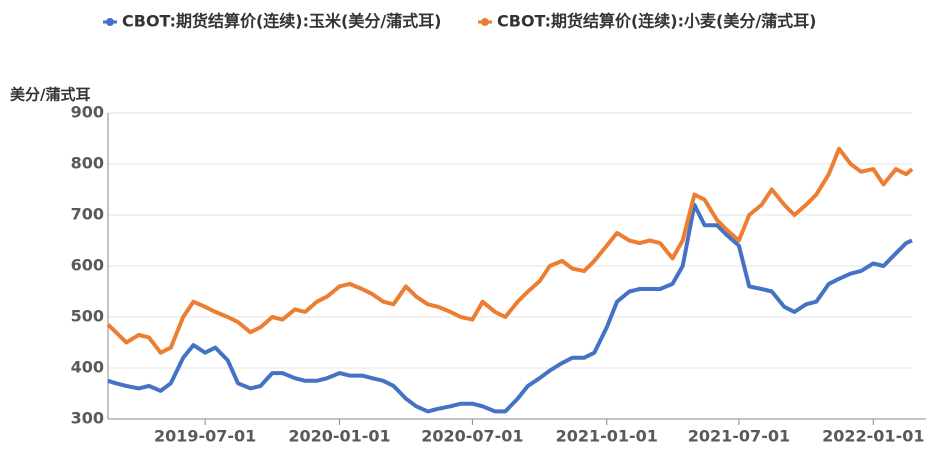 This screenshot has height=450, width=942. What do you see at coordinates (87, 163) in the screenshot?
I see `y-tick-label: 800` at bounding box center [87, 163].